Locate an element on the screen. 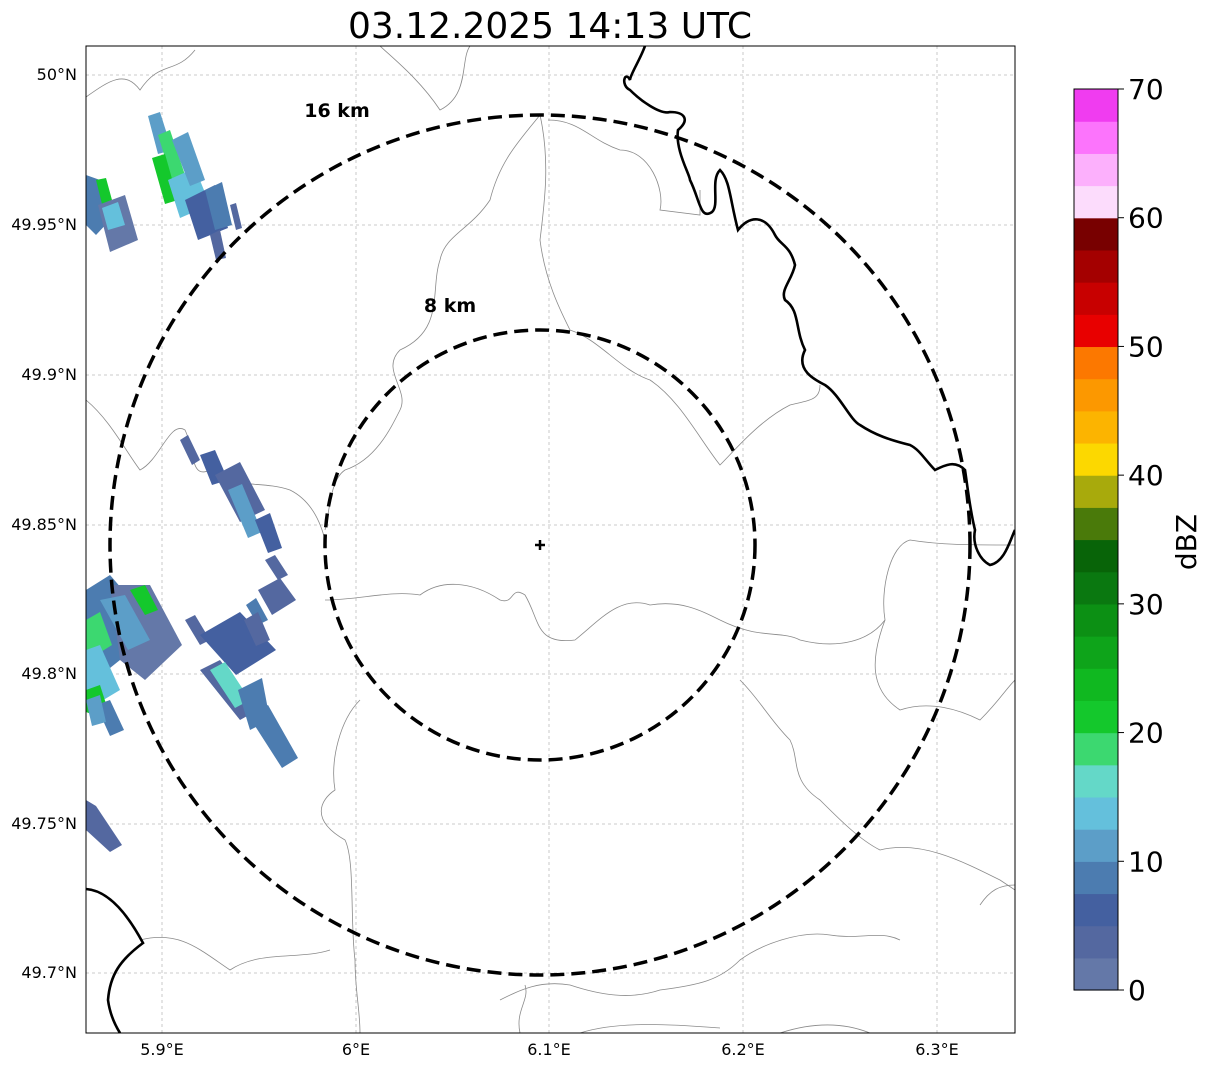 The height and width of the screenshot is (1069, 1207). map-title: 03.12.2025 14:13 UTC is located at coordinates (550, 26).